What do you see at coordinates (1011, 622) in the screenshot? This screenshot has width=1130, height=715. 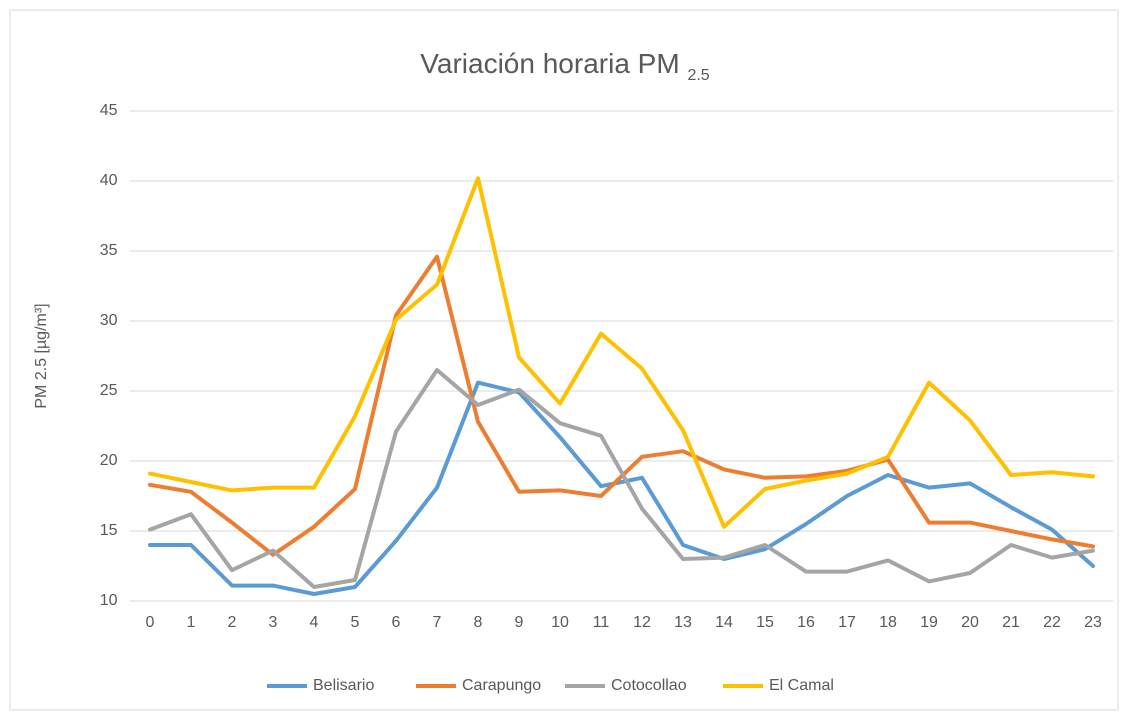 I see `x-tick-label: 21` at bounding box center [1011, 622].